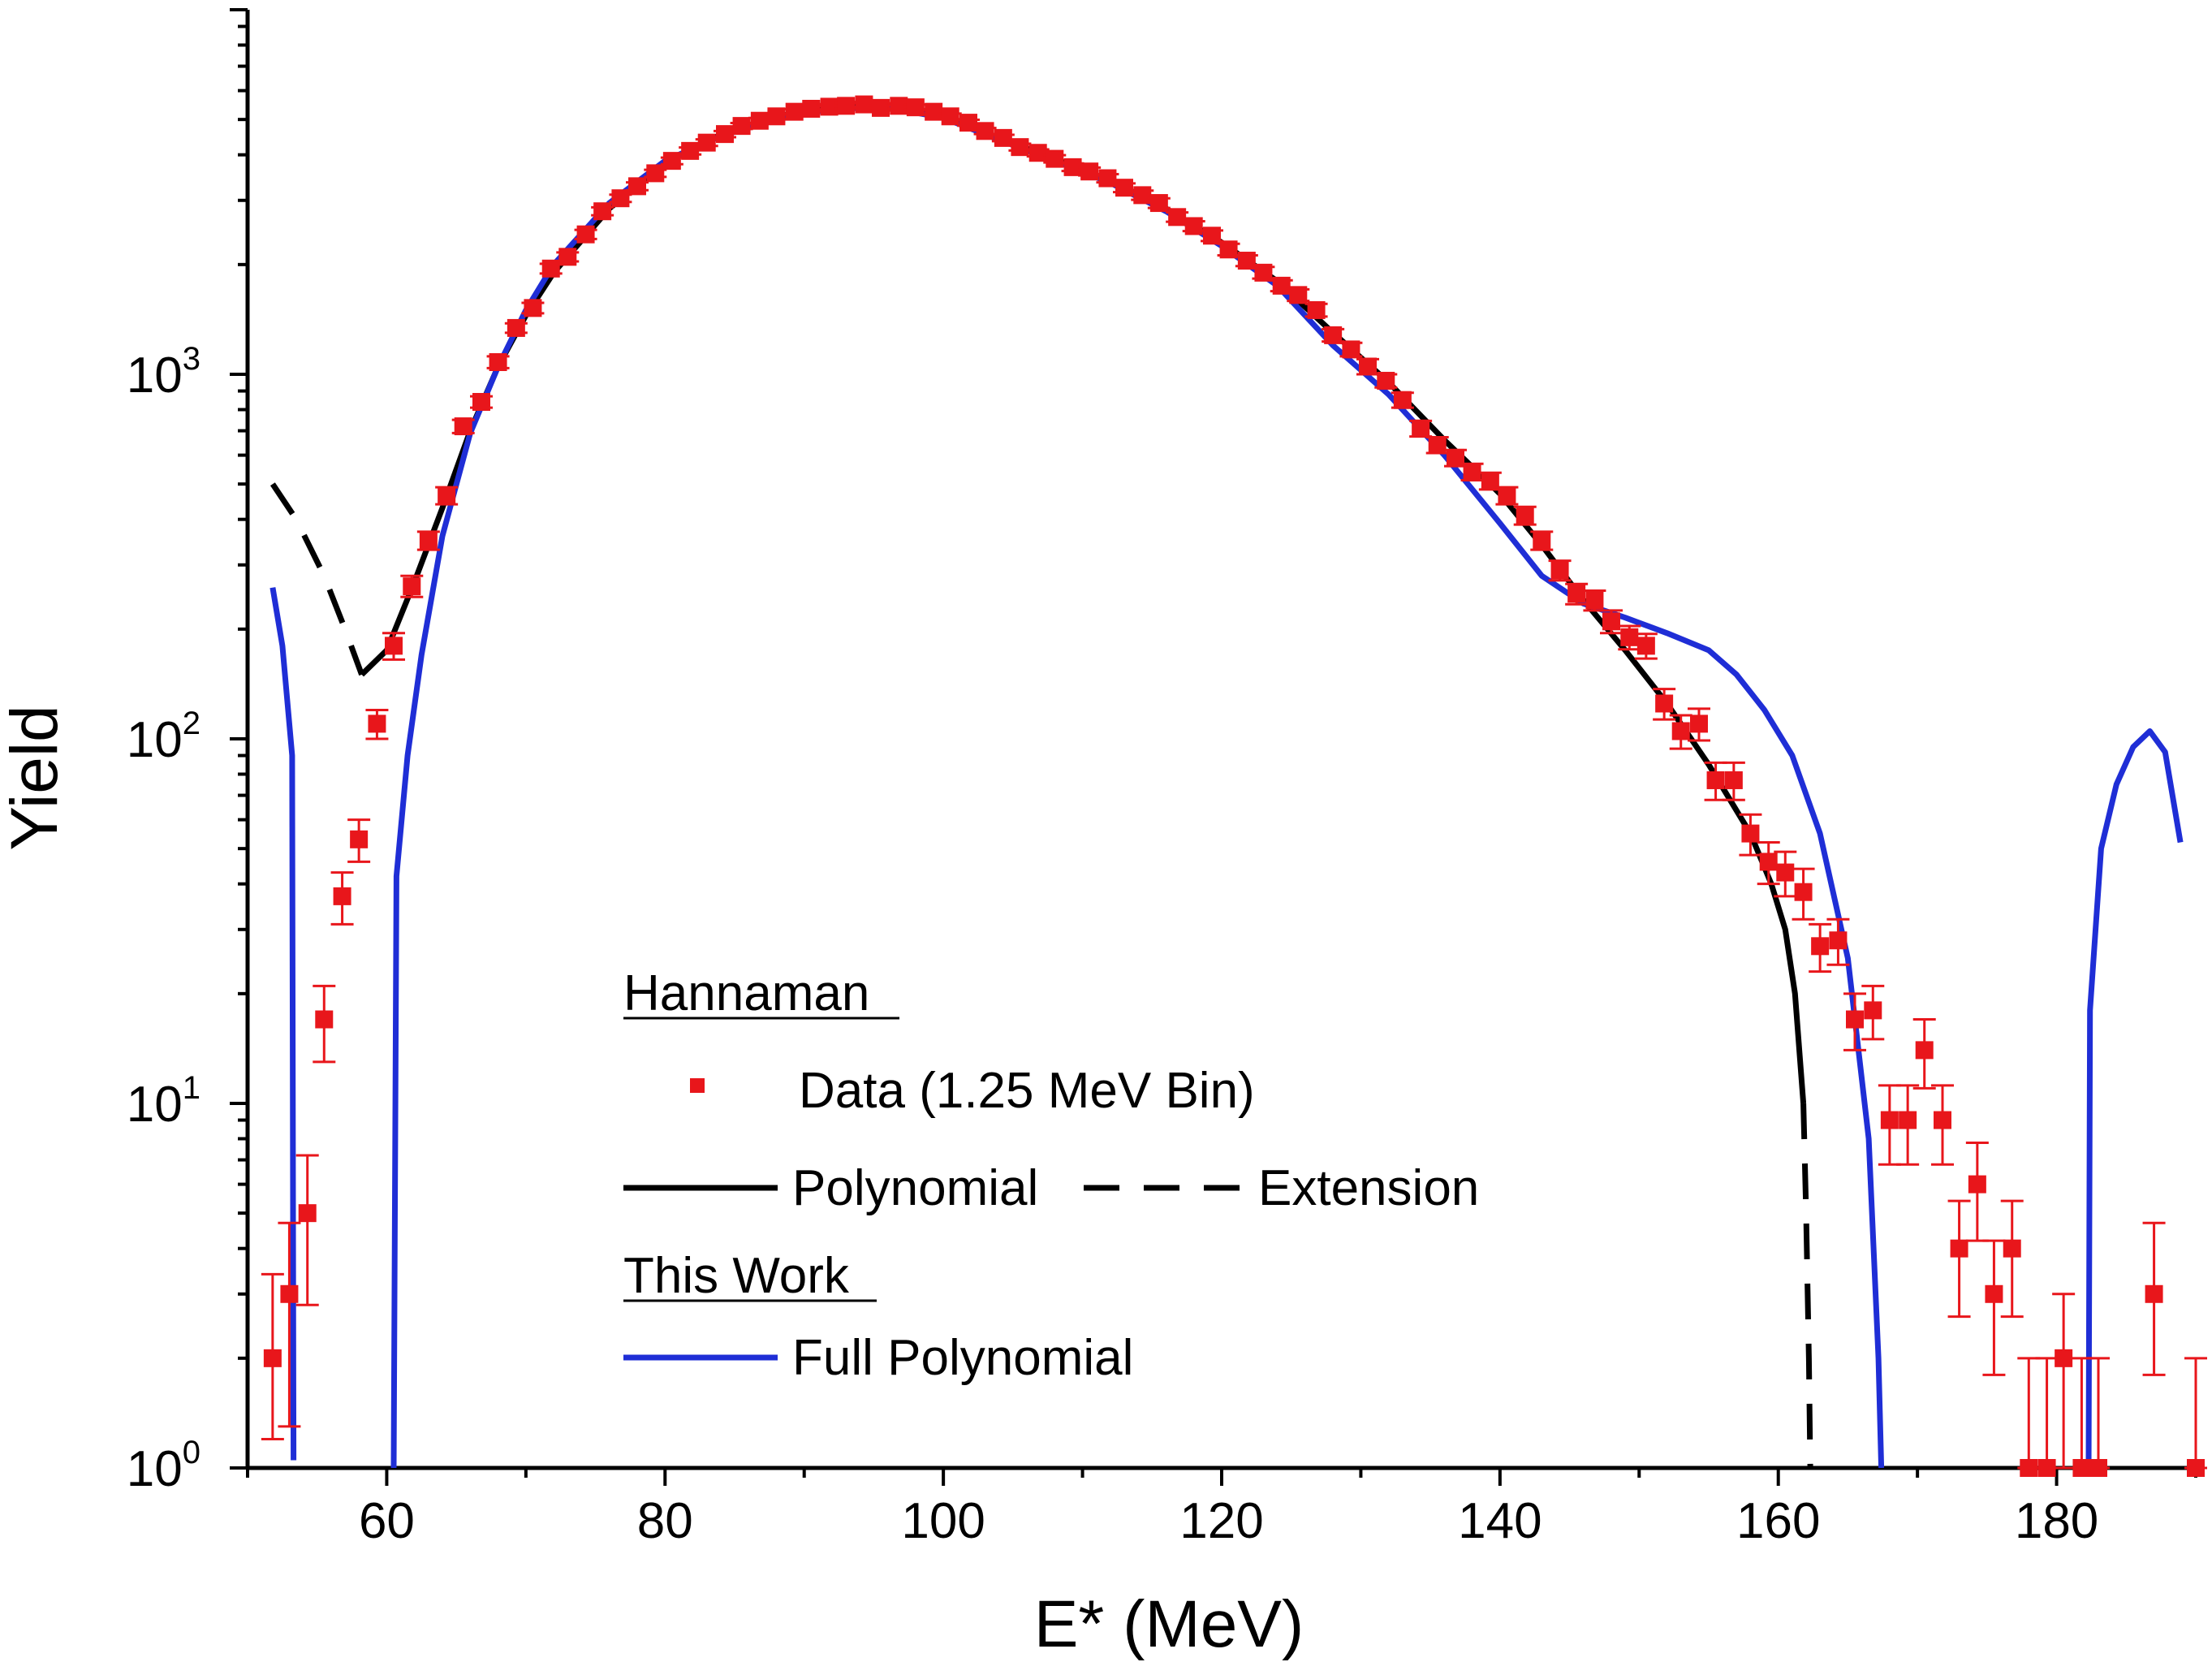 The height and width of the screenshot is (1662, 2212). Describe the element at coordinates (164, 737) in the screenshot. I see `y-tick-label: 10²` at that location.